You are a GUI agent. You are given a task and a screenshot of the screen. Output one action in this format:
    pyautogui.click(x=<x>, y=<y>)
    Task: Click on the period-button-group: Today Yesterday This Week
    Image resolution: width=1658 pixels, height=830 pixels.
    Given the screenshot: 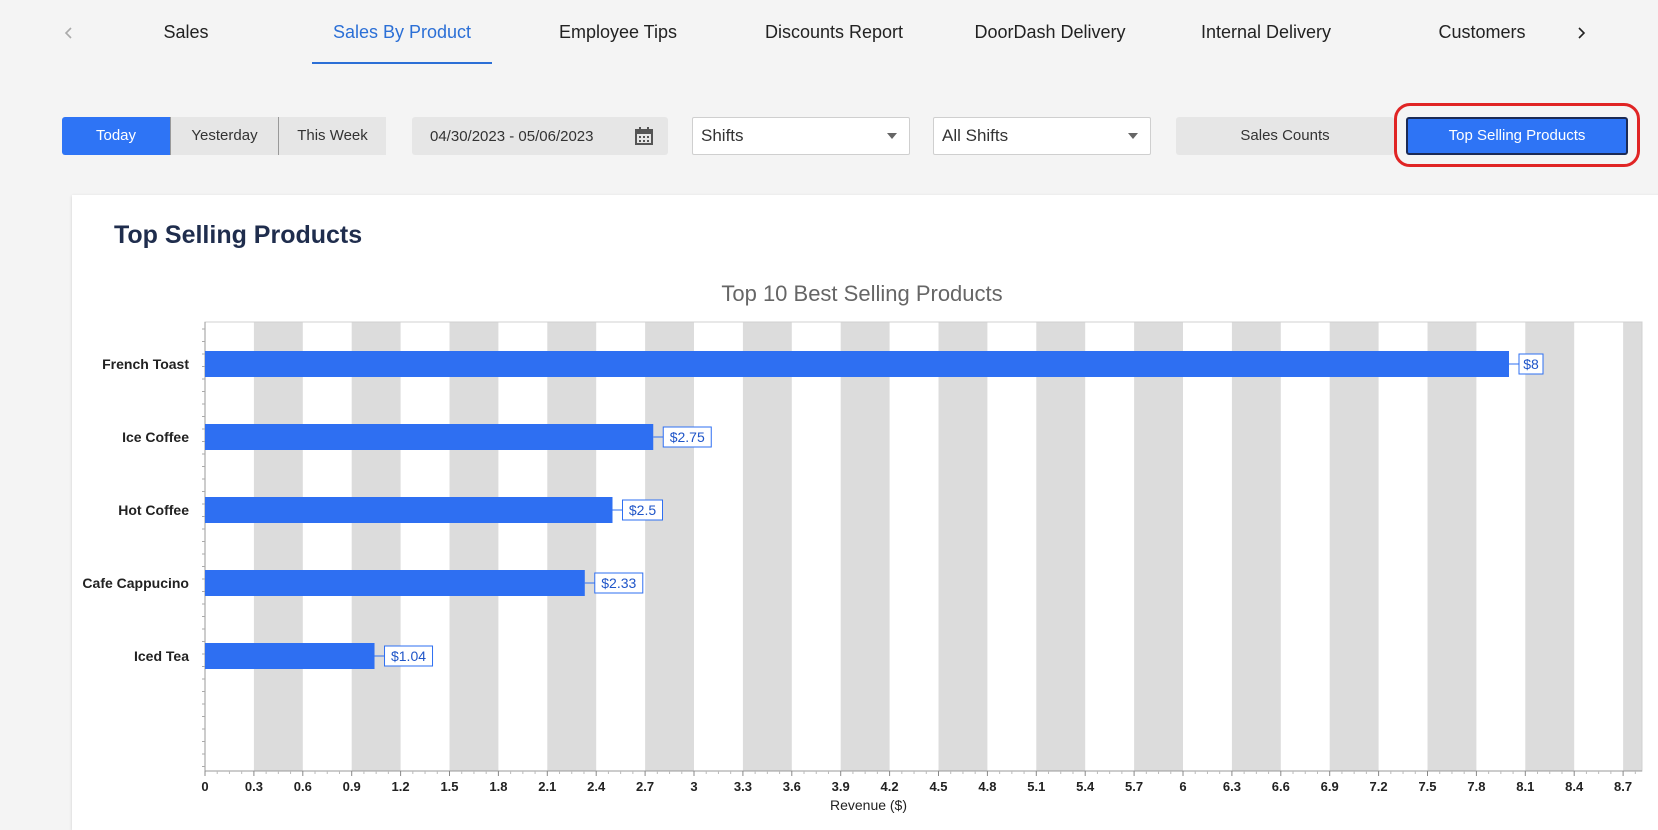 What is the action you would take?
    pyautogui.click(x=224, y=136)
    